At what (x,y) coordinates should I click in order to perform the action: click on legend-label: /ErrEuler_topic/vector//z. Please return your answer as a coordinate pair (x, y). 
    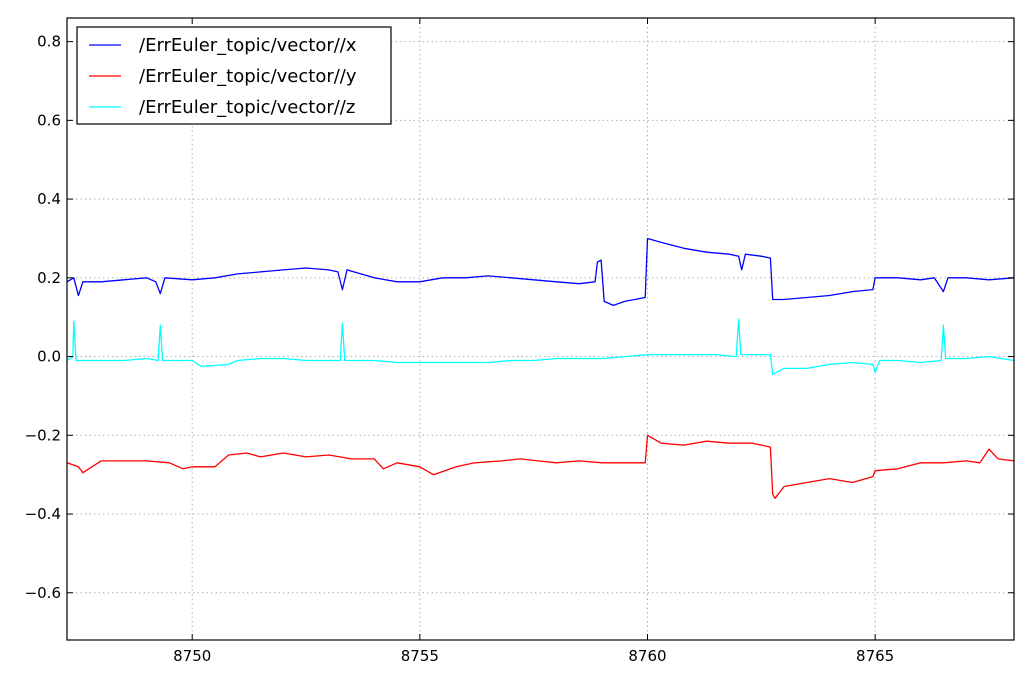
    Looking at the image, I should click on (247, 107).